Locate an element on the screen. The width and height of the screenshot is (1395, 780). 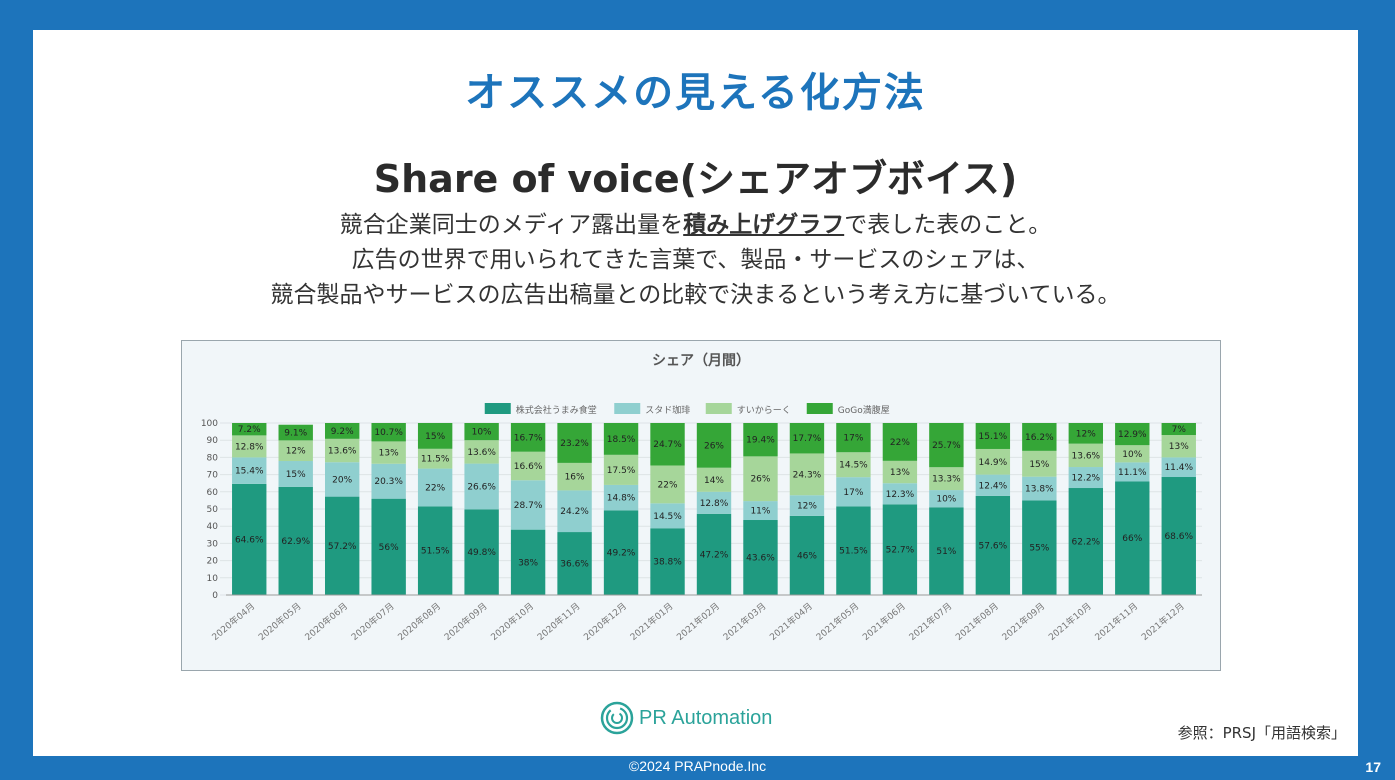
bar-value-label: 12.2% is located at coordinates (1086, 479).